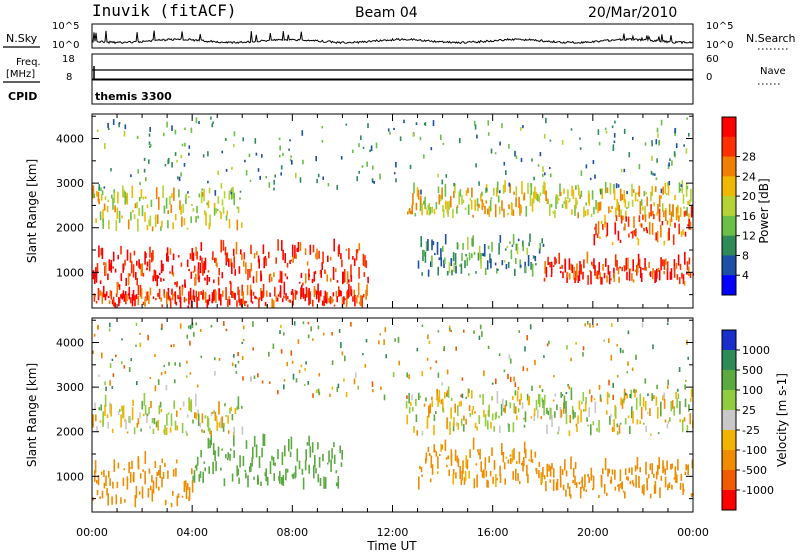  I want to click on colorbar-swatch, so click(729, 380).